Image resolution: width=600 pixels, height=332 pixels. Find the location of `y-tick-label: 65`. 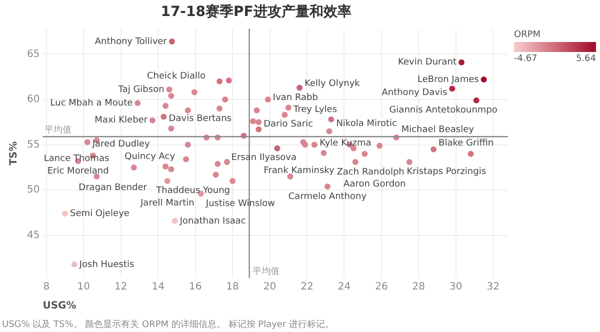

y-tick-label: 65 is located at coordinates (33, 54).